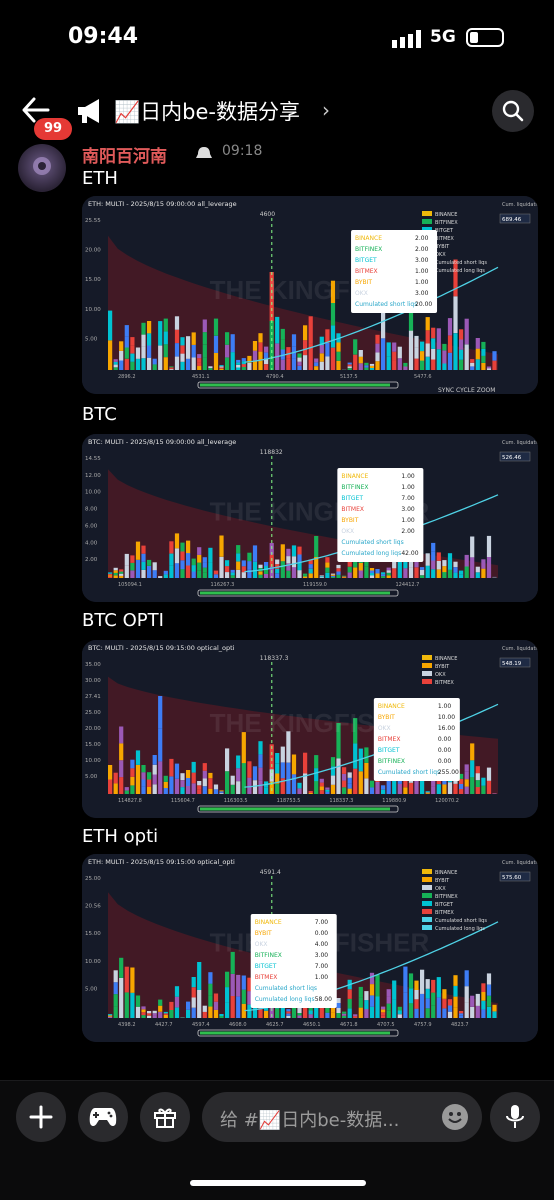 This screenshot has height=1200, width=554. Describe the element at coordinates (513, 111) in the screenshot. I see `search-button` at that location.